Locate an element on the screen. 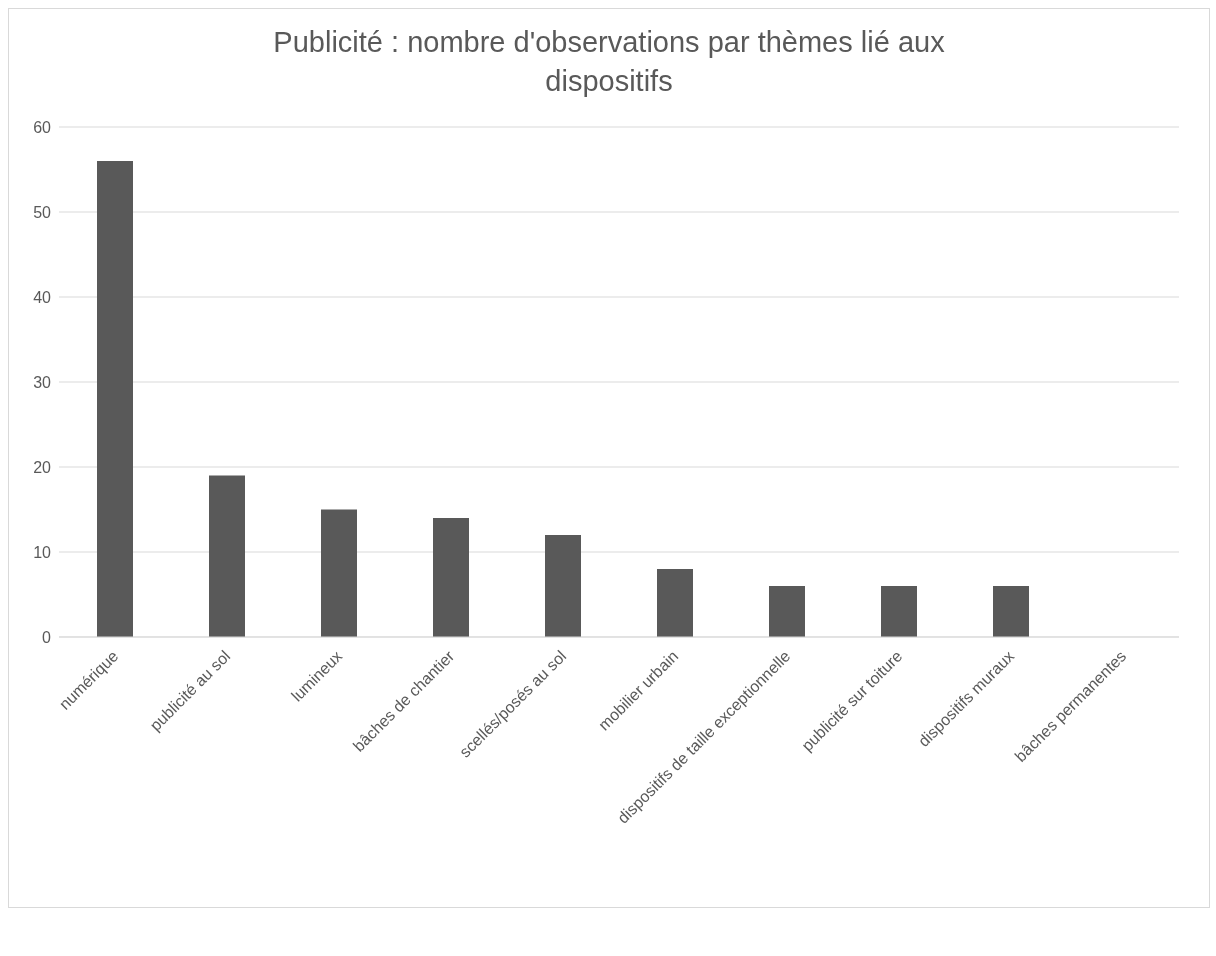 The width and height of the screenshot is (1216, 956). y-tick-label: 30 is located at coordinates (42, 382).